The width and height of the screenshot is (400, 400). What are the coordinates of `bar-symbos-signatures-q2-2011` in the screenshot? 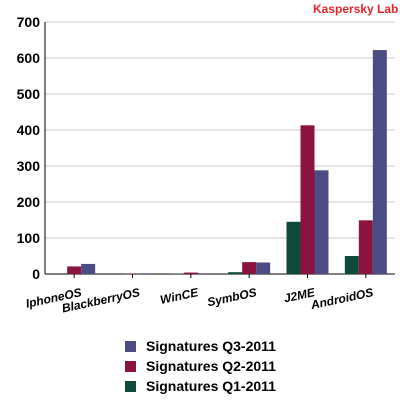 It's located at (249, 268).